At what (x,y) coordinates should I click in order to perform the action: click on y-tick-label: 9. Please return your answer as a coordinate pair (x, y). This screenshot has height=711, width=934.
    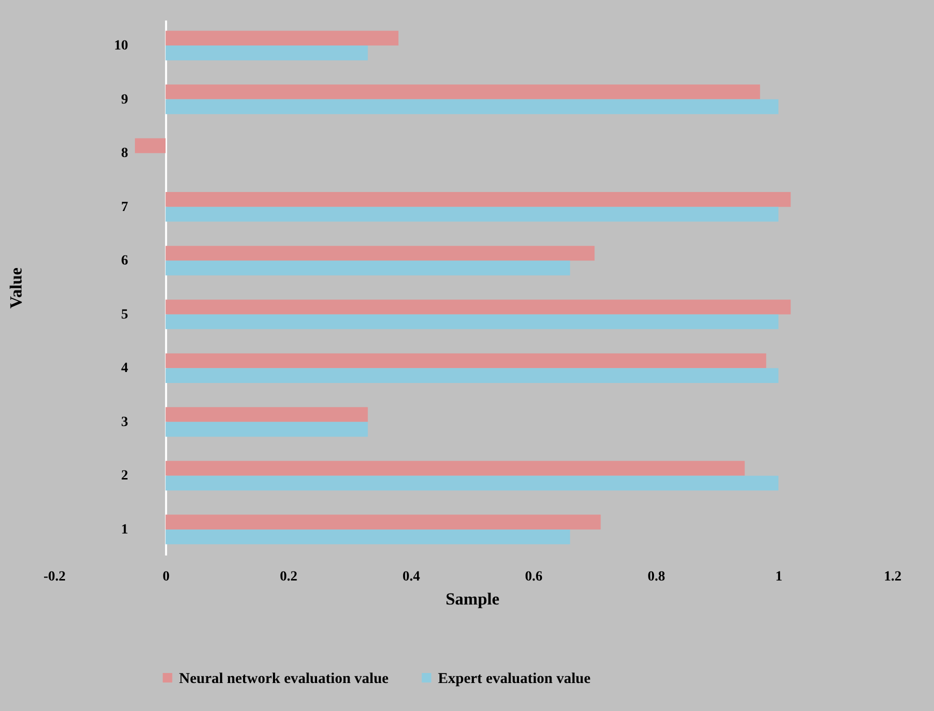
    Looking at the image, I should click on (124, 100).